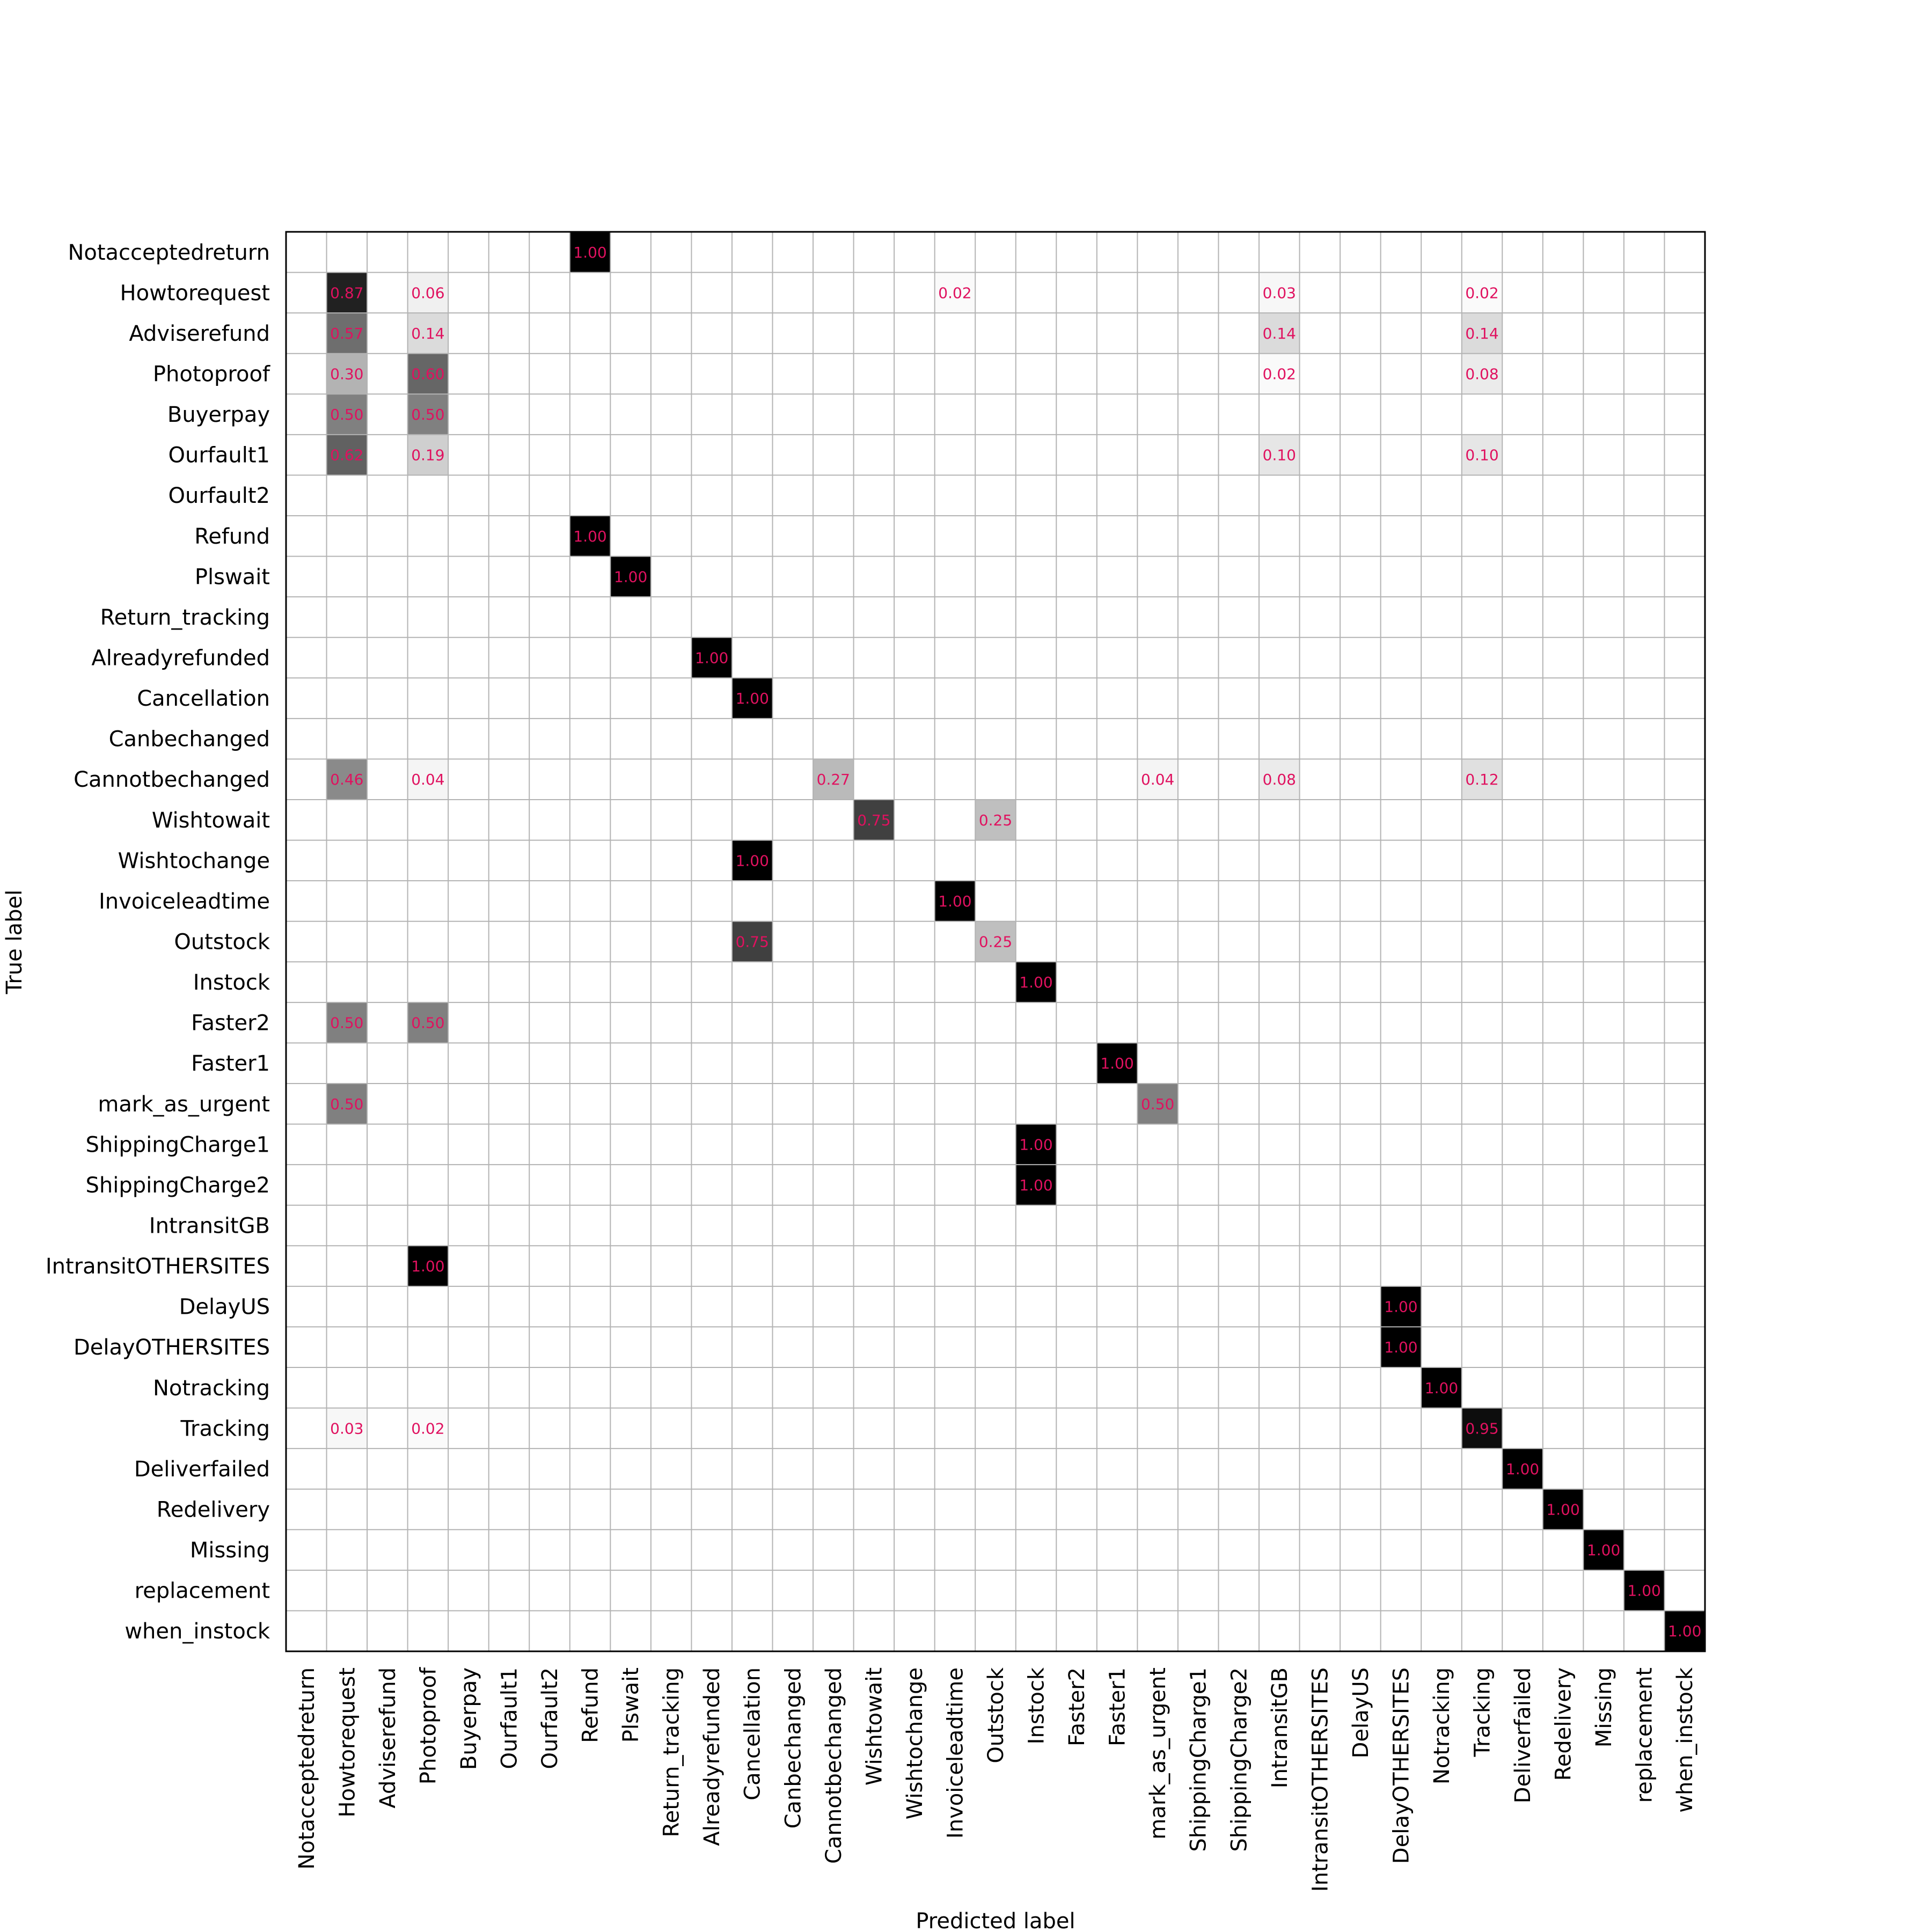 The width and height of the screenshot is (1932, 1932). Describe the element at coordinates (1564, 1724) in the screenshot. I see `x-tick-label: Redelivery` at that location.